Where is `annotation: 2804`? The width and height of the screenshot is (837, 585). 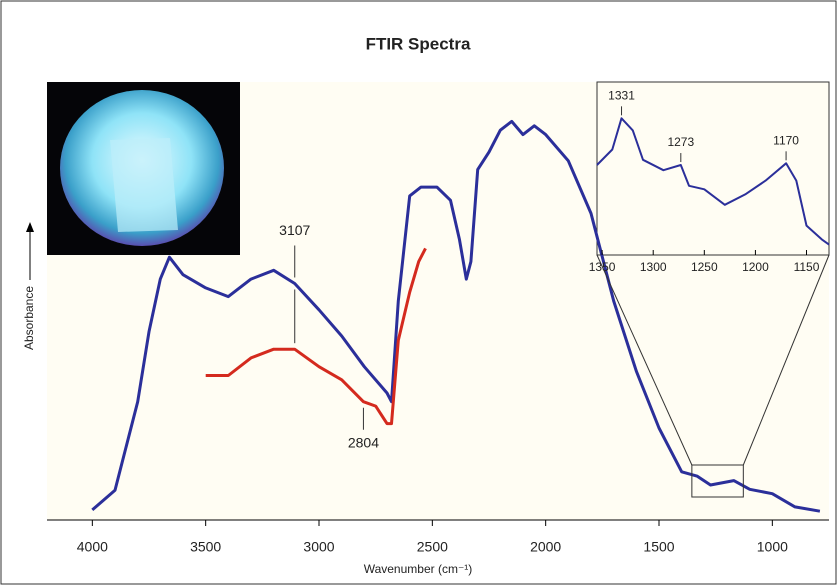 annotation: 2804 is located at coordinates (363, 442).